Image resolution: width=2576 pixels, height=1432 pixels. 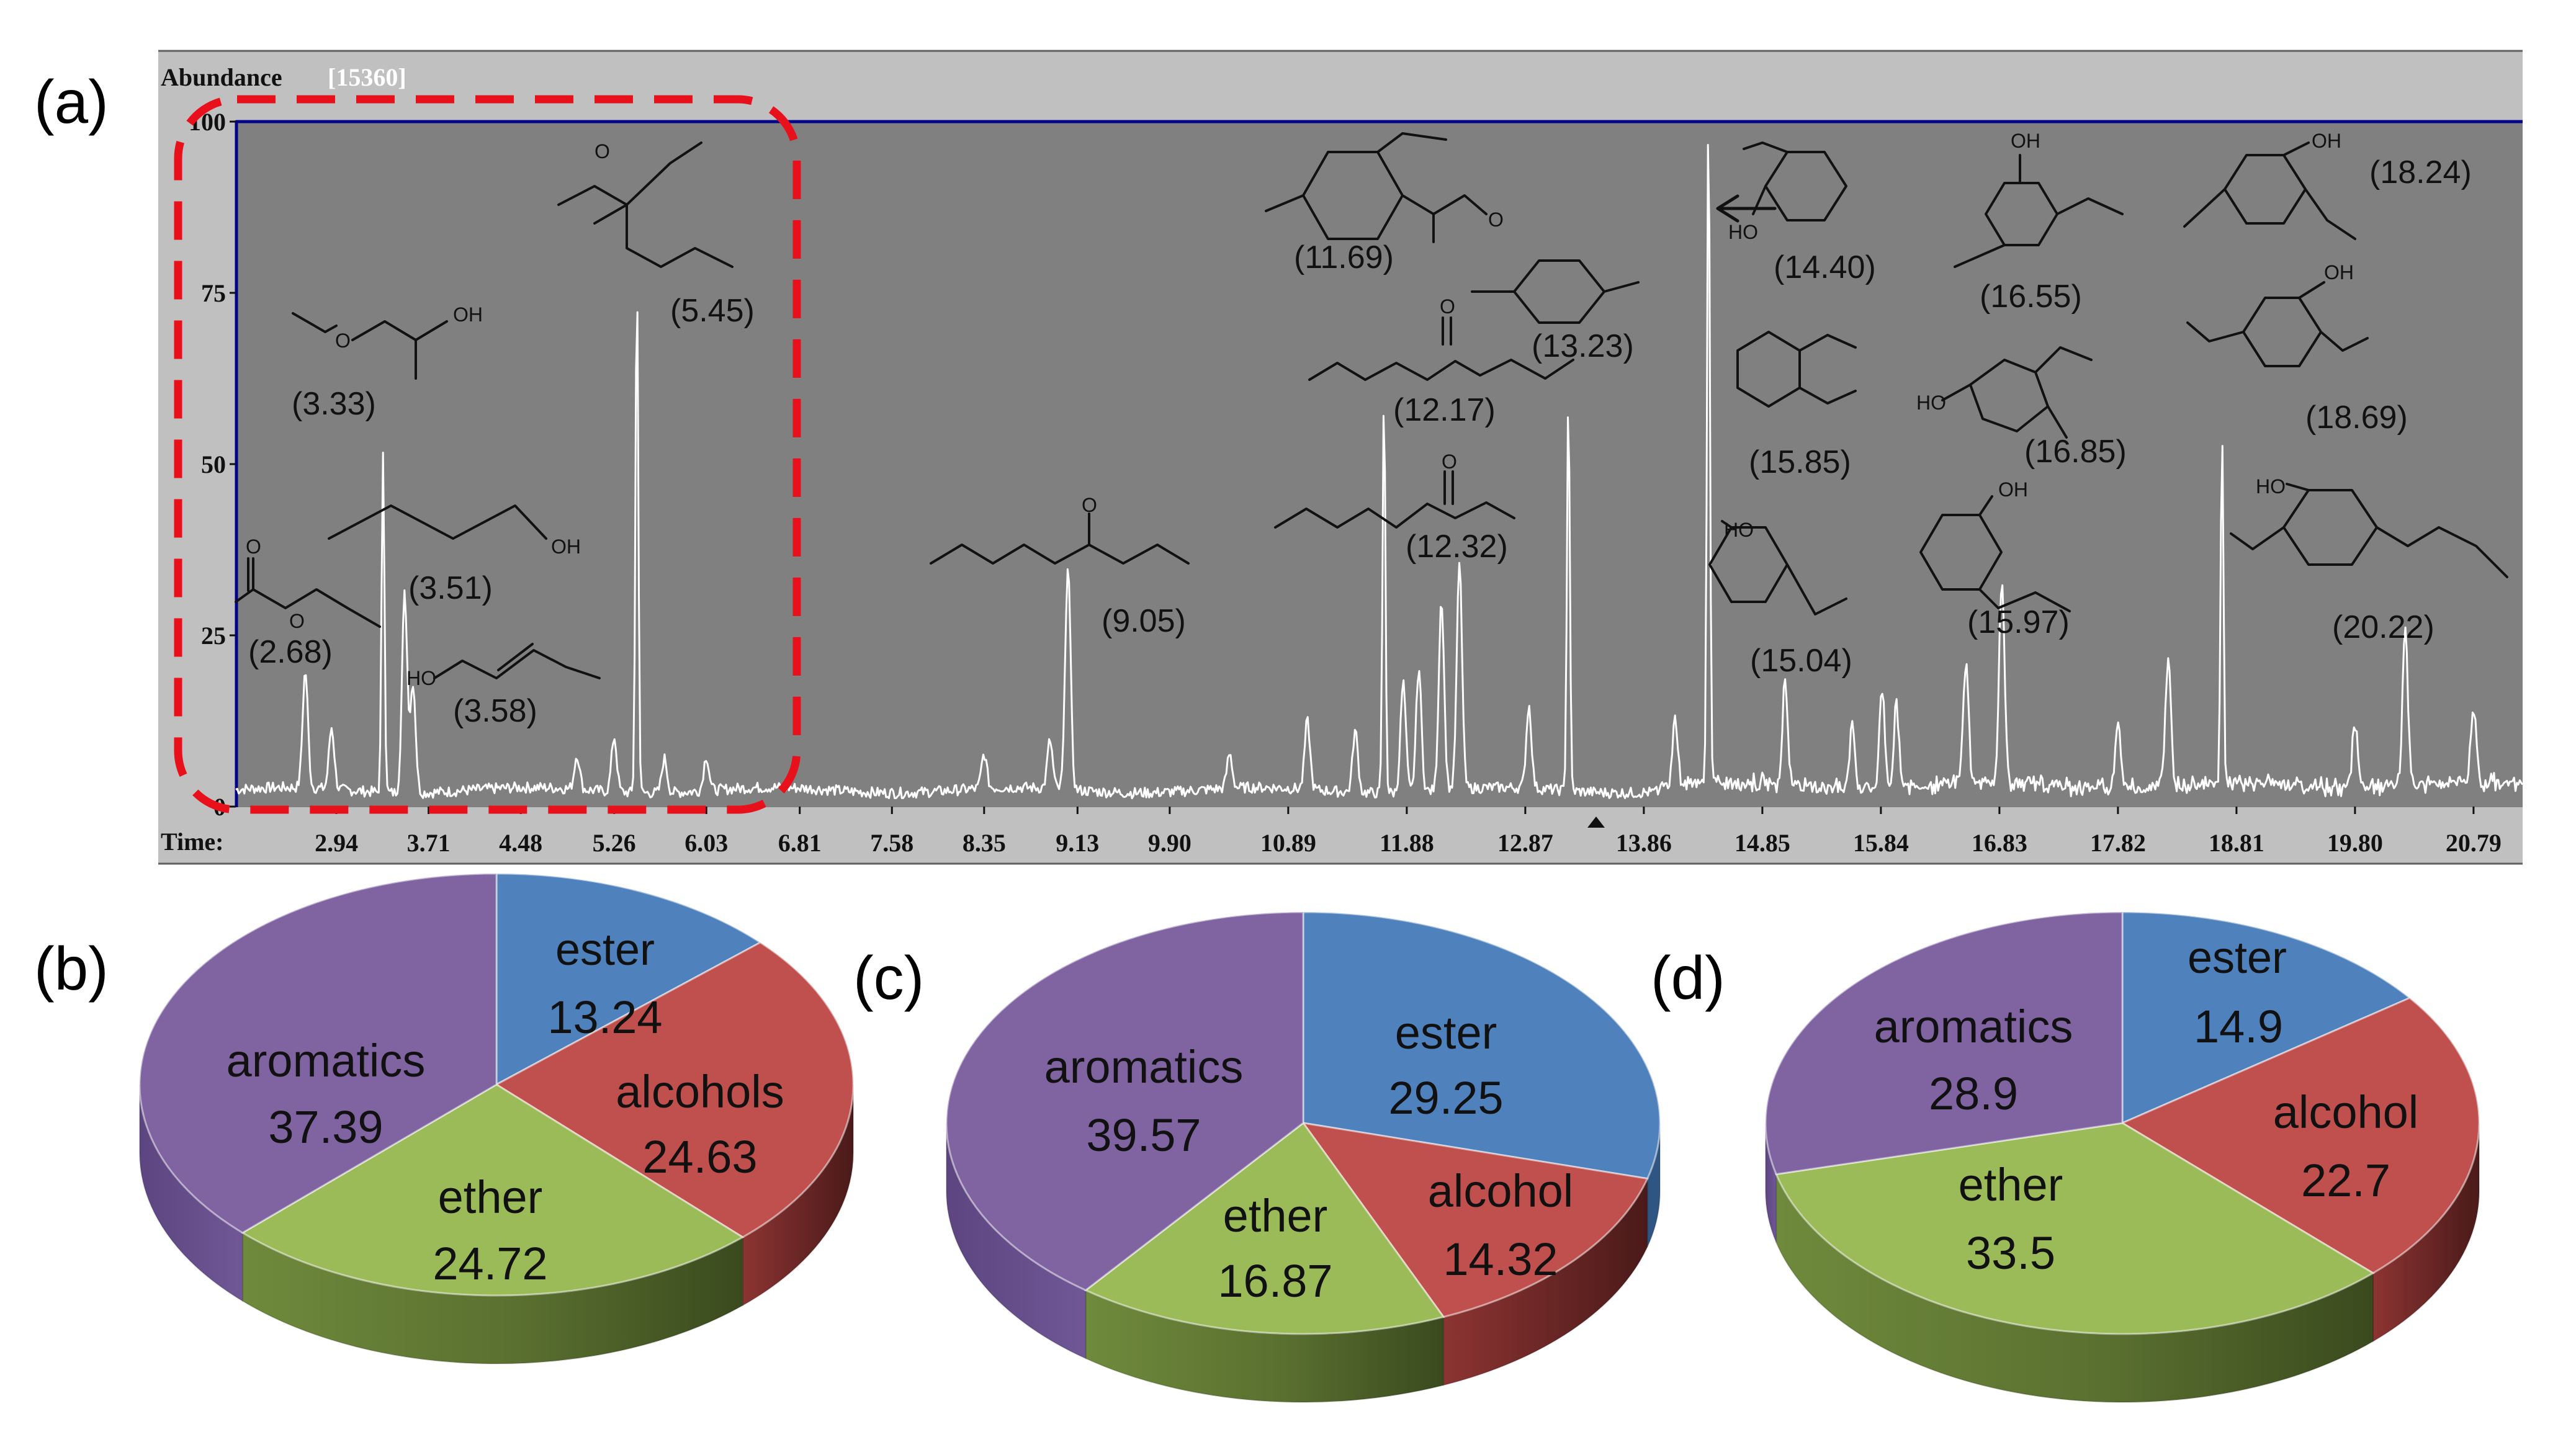 What do you see at coordinates (2039, 199) in the screenshot?
I see `structure-16-55: OH` at bounding box center [2039, 199].